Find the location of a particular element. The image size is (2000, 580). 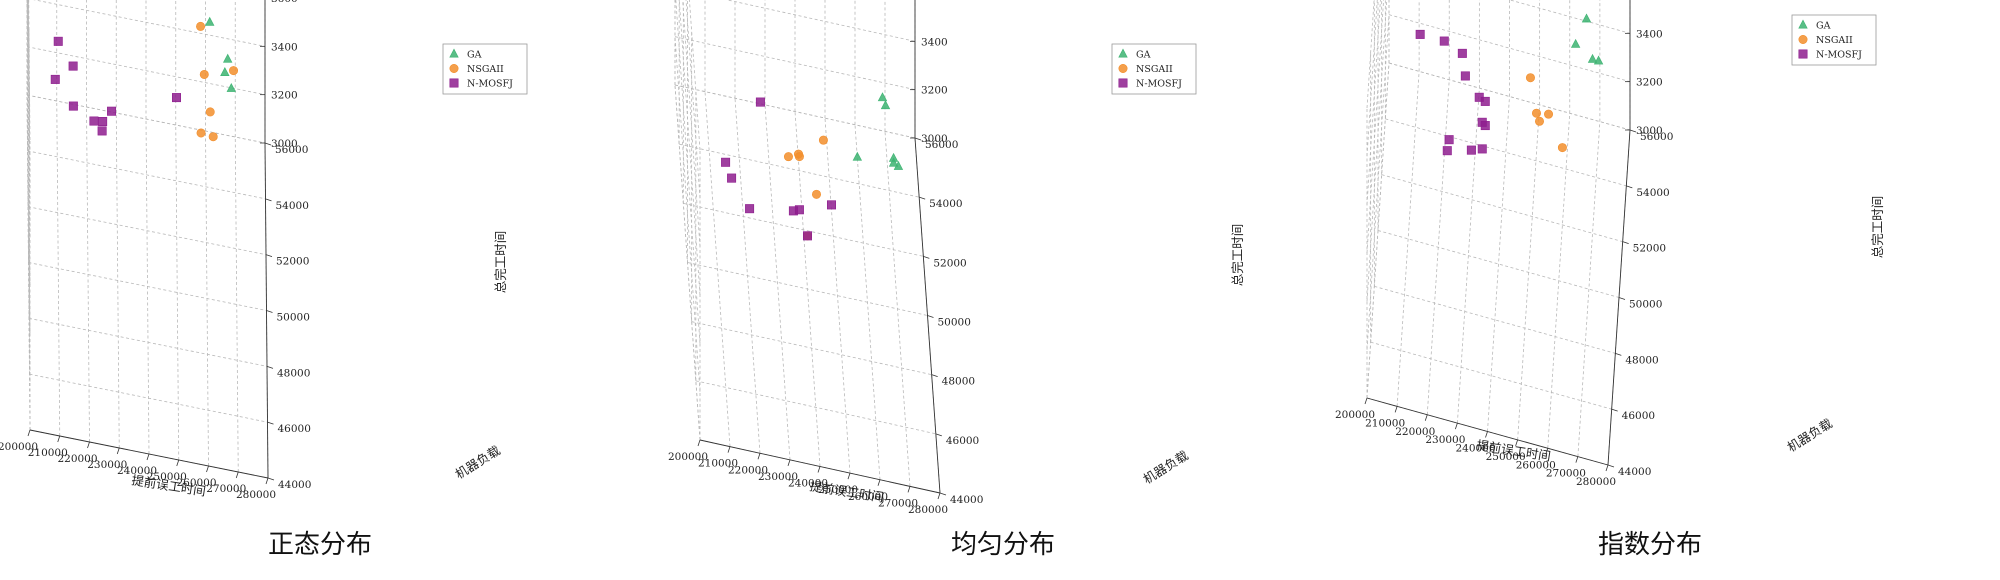

x-tick-label: 210000 is located at coordinates (718, 464).